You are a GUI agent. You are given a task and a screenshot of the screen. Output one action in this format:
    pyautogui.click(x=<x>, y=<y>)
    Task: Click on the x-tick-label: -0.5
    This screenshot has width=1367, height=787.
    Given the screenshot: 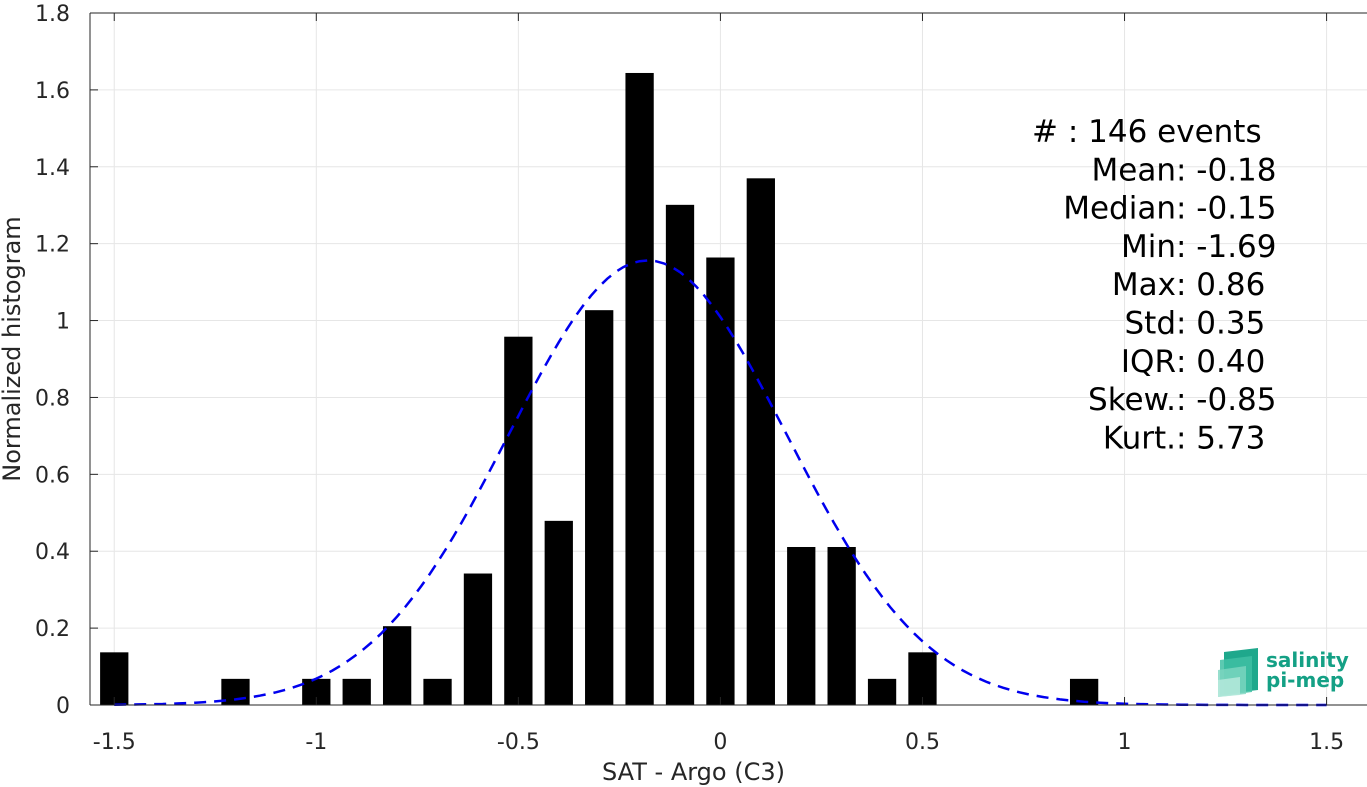 What is the action you would take?
    pyautogui.click(x=518, y=742)
    